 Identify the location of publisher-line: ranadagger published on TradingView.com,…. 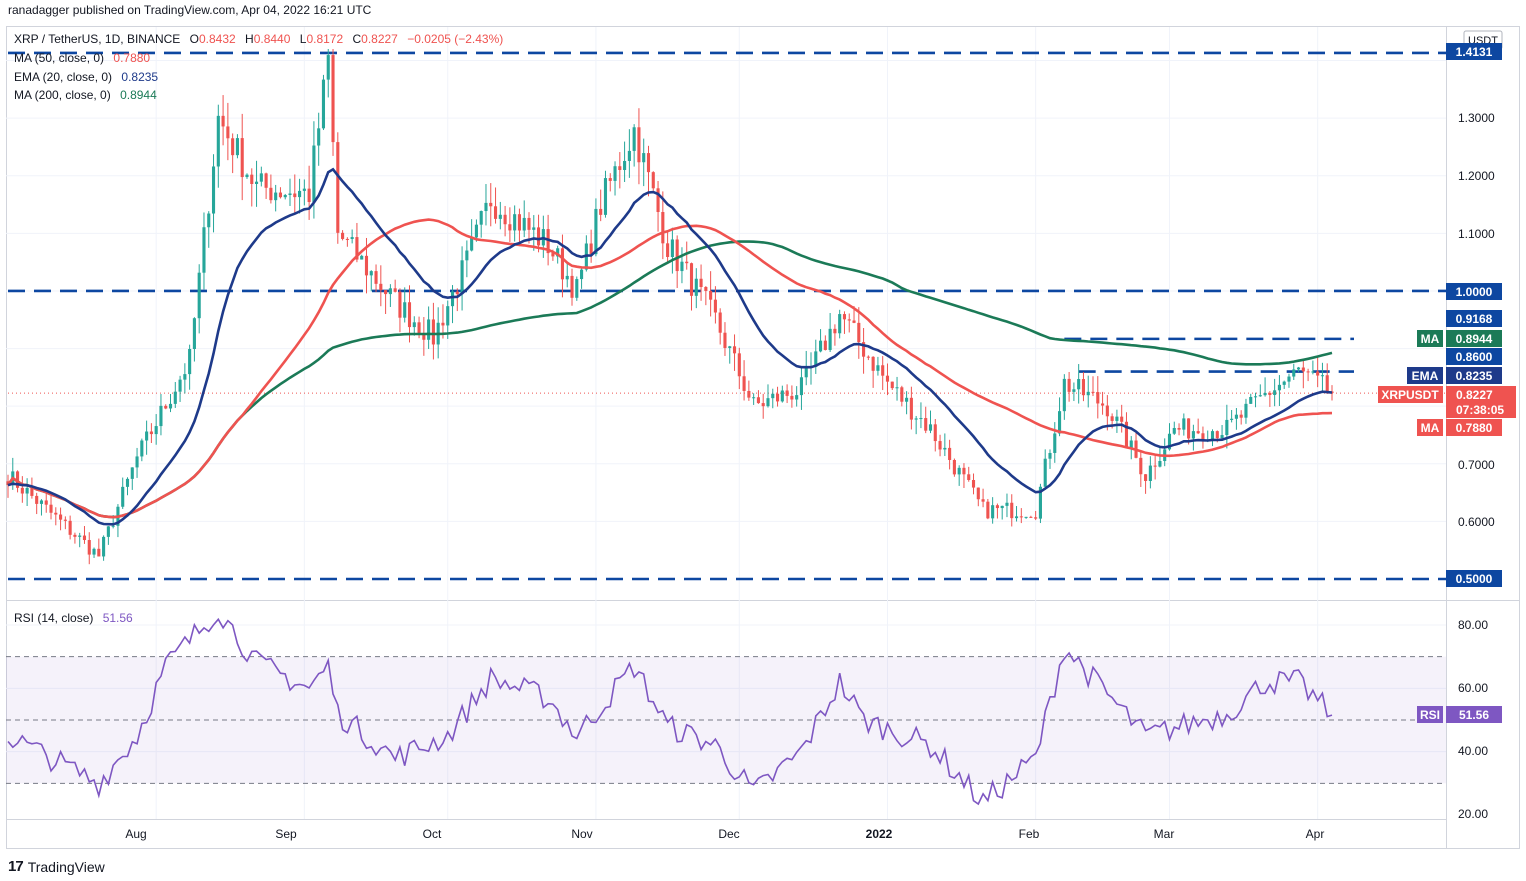
(190, 10).